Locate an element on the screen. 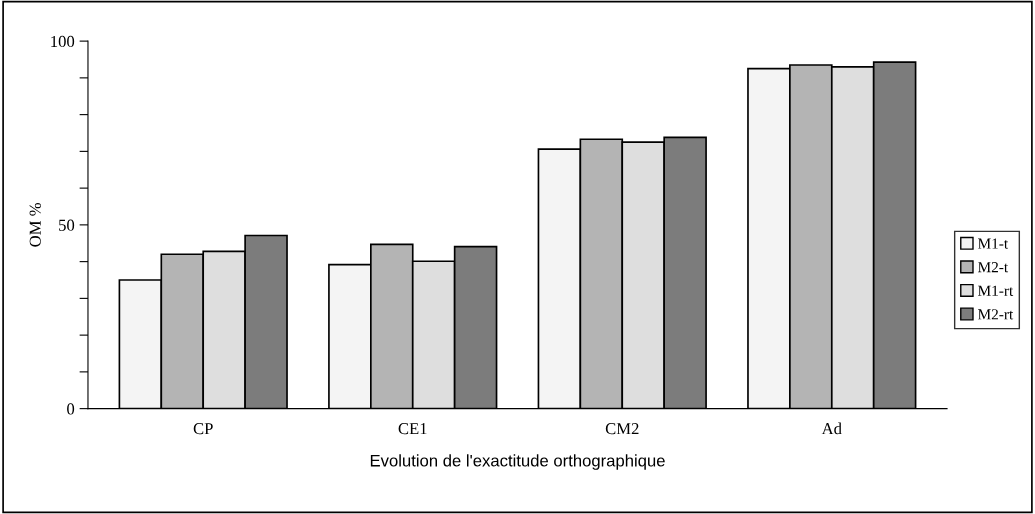 Image resolution: width=1035 pixels, height=514 pixels. y-axis-title: OM % is located at coordinates (35, 224).